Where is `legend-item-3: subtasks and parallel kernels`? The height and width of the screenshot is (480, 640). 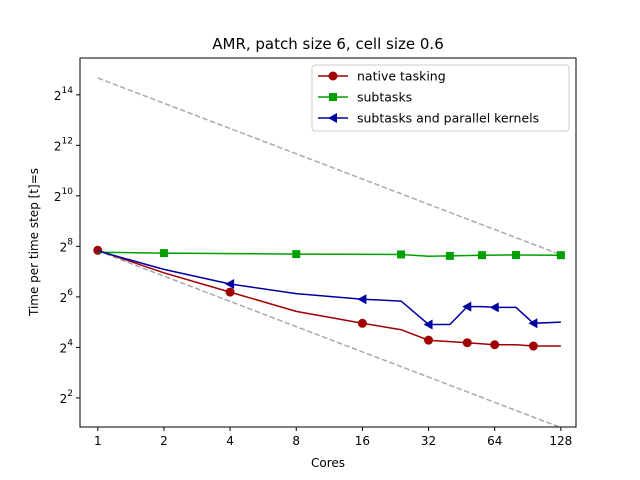
legend-item-3: subtasks and parallel kernels is located at coordinates (428, 118).